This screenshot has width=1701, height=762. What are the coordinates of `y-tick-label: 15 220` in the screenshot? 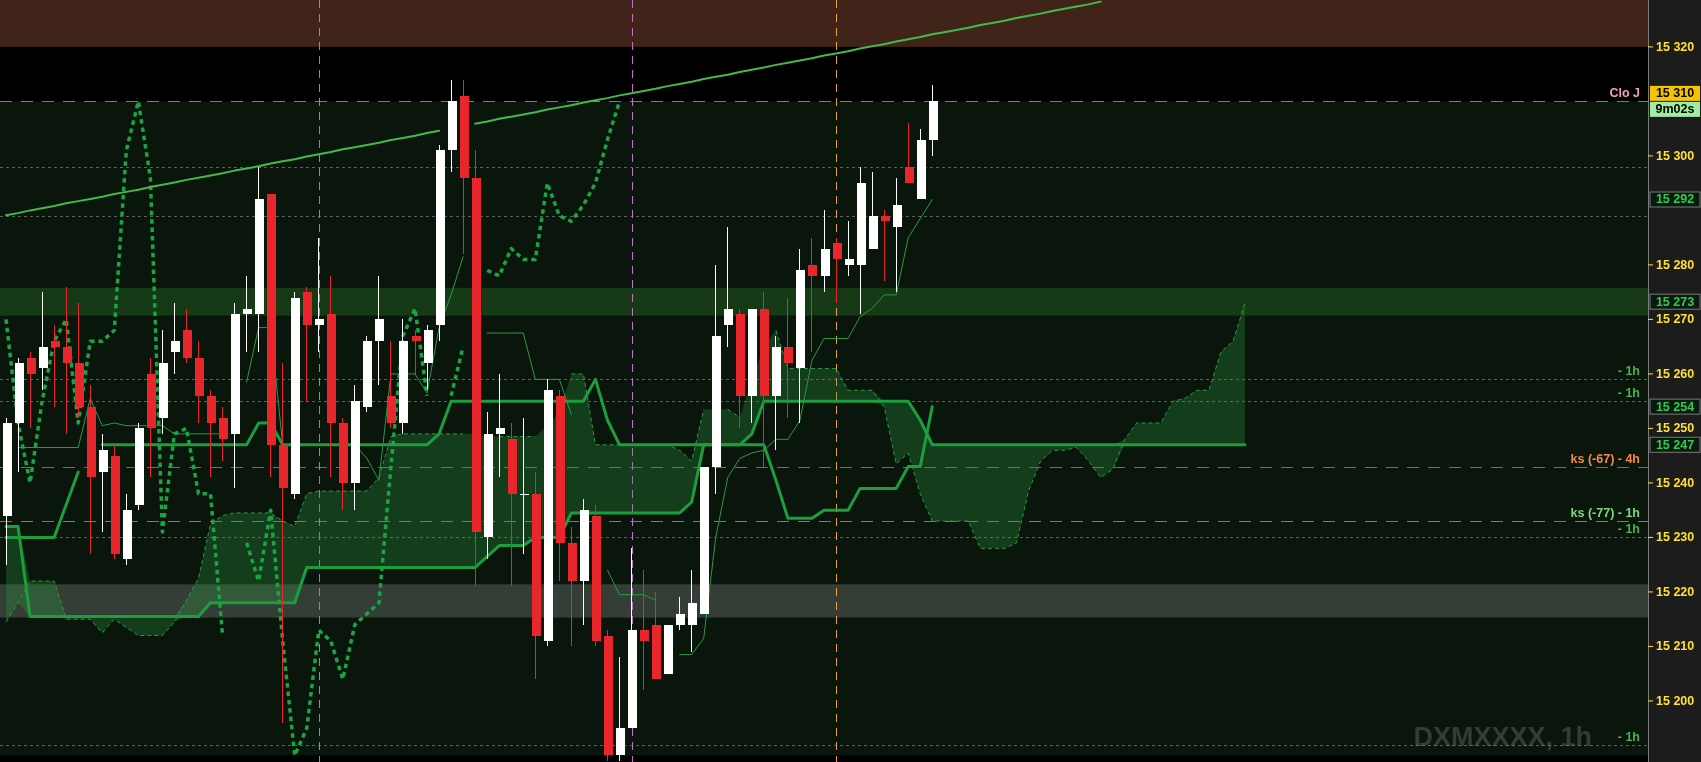 It's located at (1675, 591).